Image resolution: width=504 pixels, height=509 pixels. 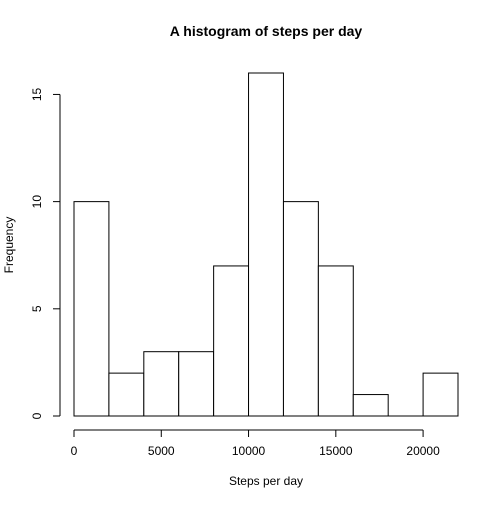 What do you see at coordinates (74, 451) in the screenshot?
I see `x-tick-label: 0` at bounding box center [74, 451].